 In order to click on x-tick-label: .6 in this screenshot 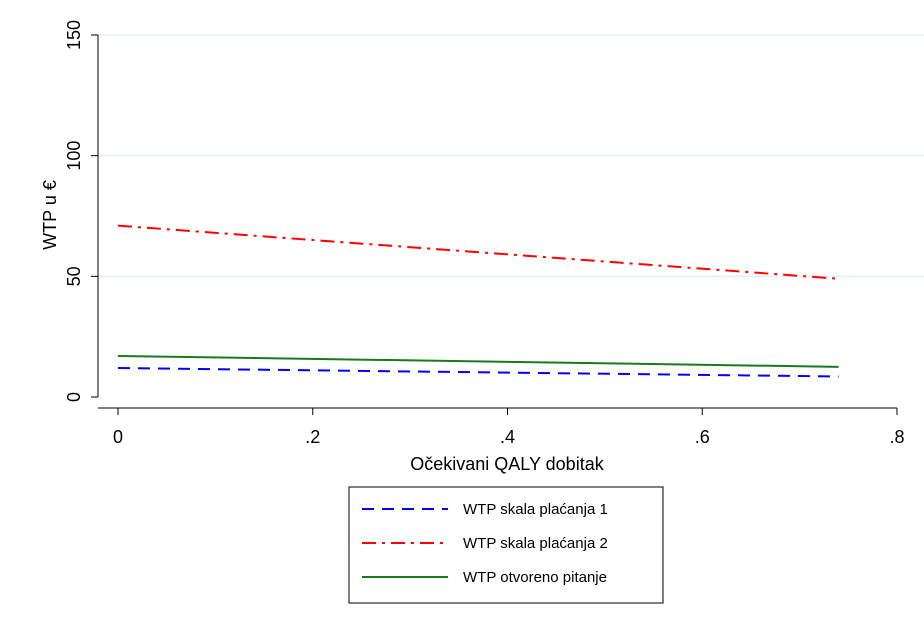, I will do `click(702, 437)`.